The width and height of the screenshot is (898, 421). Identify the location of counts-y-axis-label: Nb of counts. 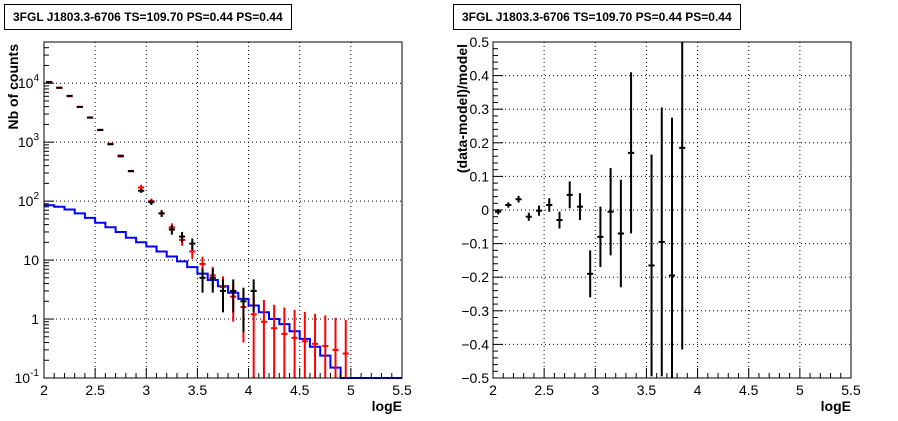
(13, 87).